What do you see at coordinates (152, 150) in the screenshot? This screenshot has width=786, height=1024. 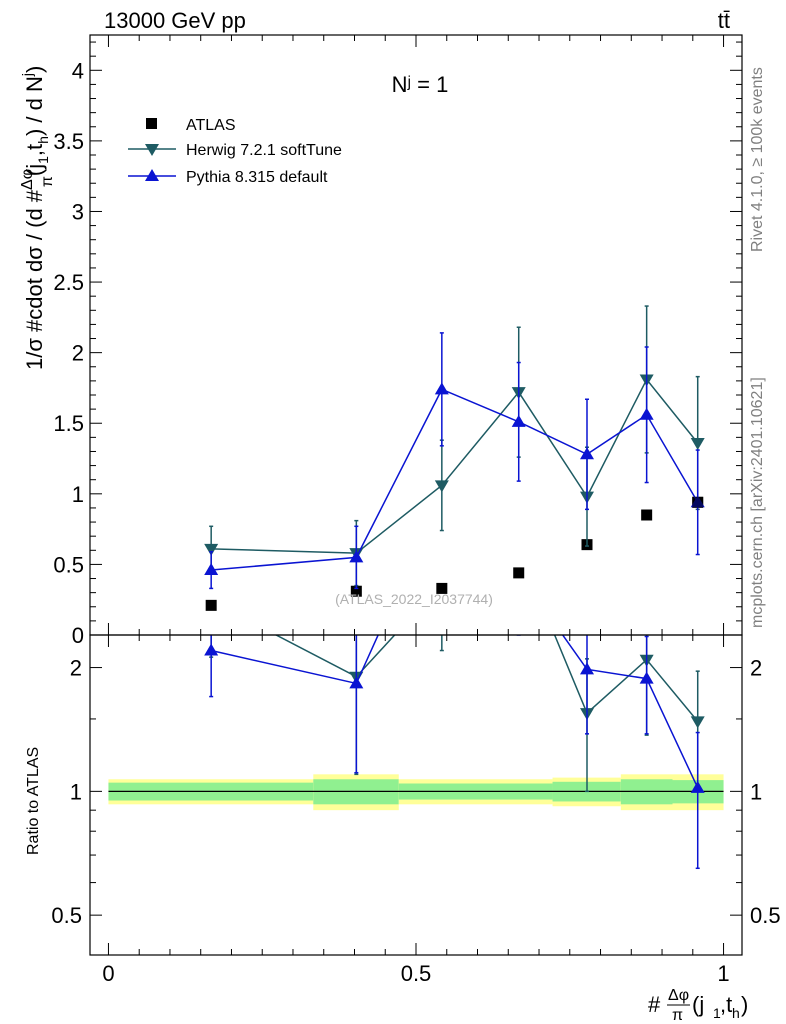 I see `legend-marker-herwig` at bounding box center [152, 150].